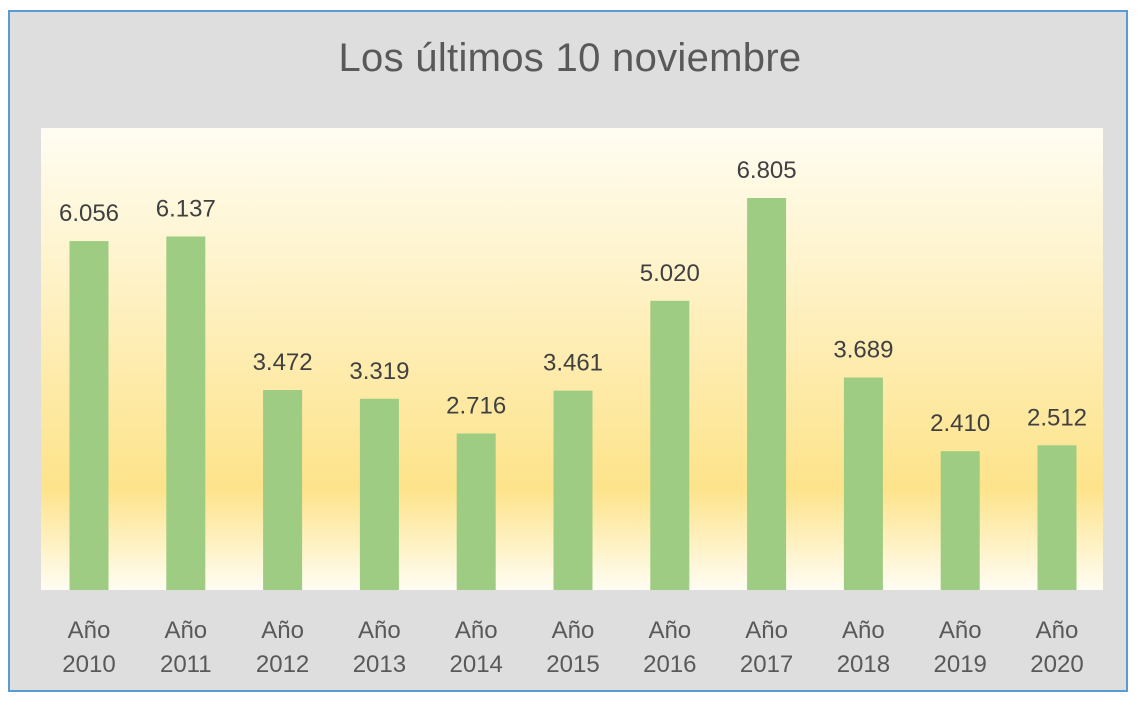  What do you see at coordinates (379, 371) in the screenshot?
I see `data-label-2013: 3.319` at bounding box center [379, 371].